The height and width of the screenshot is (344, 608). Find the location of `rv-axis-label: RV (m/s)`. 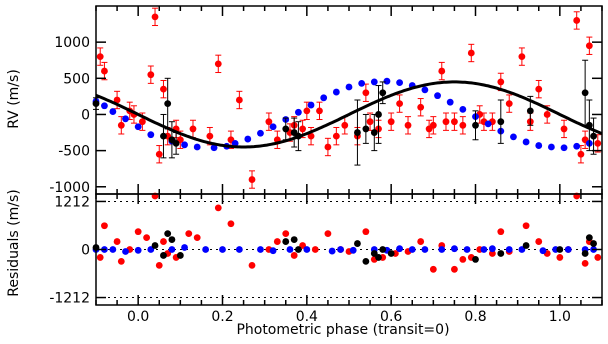

rv-axis-label: RV (m/s) is located at coordinates (14, 99).